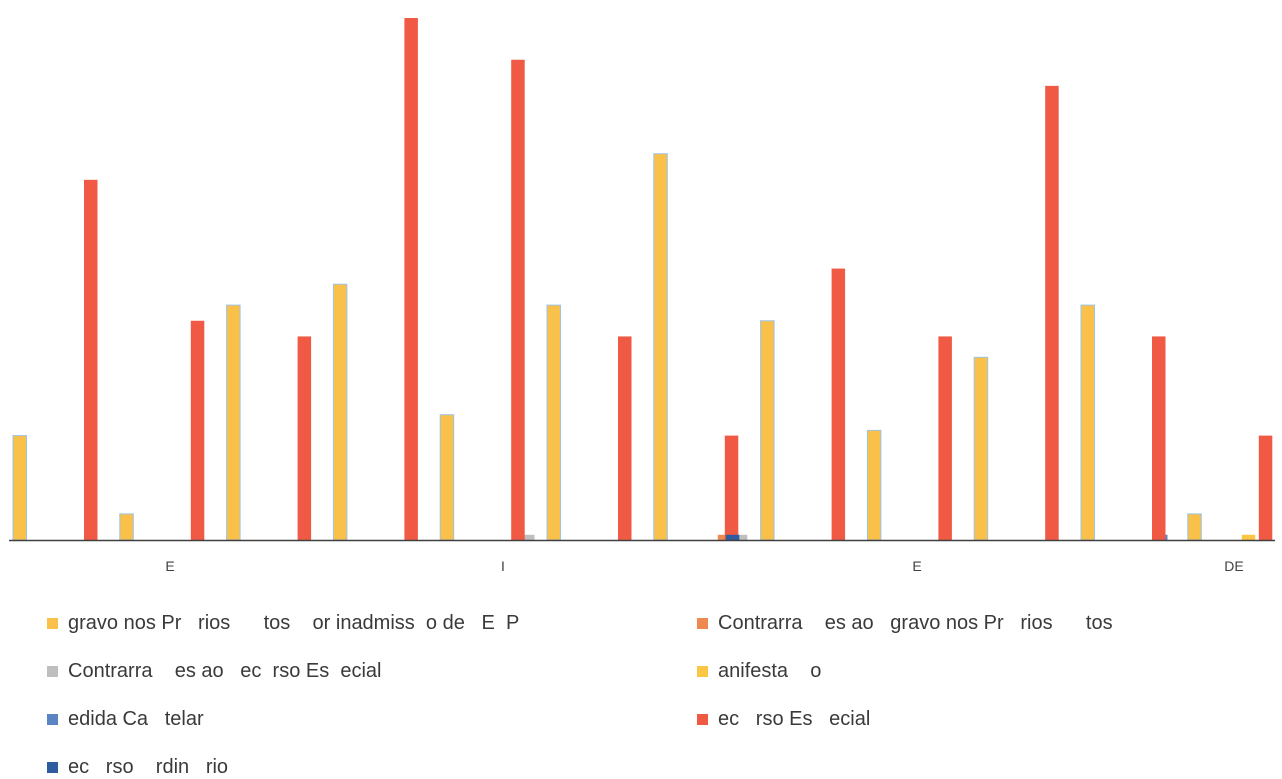 The width and height of the screenshot is (1282, 779). Describe the element at coordinates (770, 671) in the screenshot. I see `legend-label: anifesta o` at that location.